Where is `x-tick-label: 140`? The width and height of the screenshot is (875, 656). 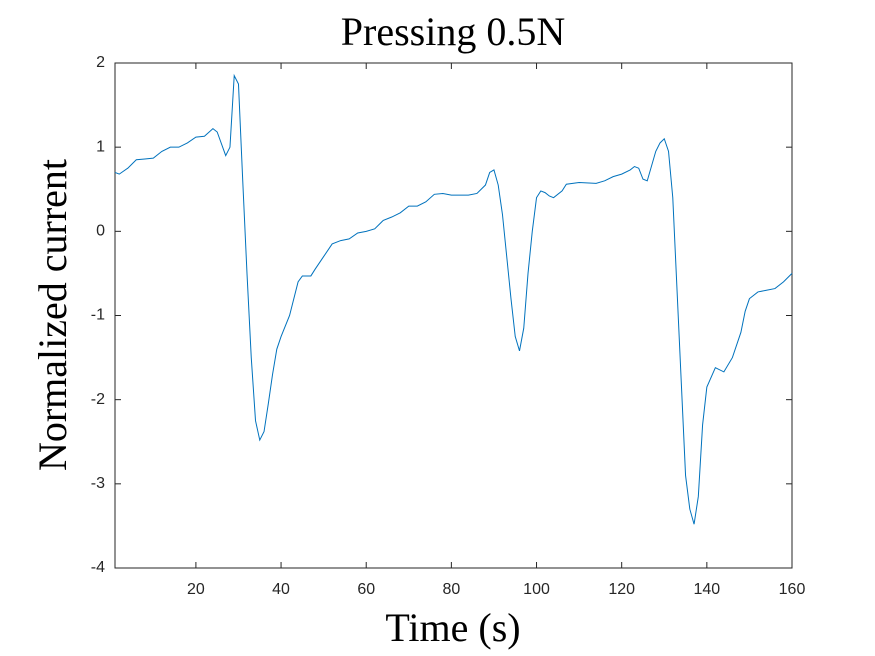
x-tick-label: 140 is located at coordinates (706, 589).